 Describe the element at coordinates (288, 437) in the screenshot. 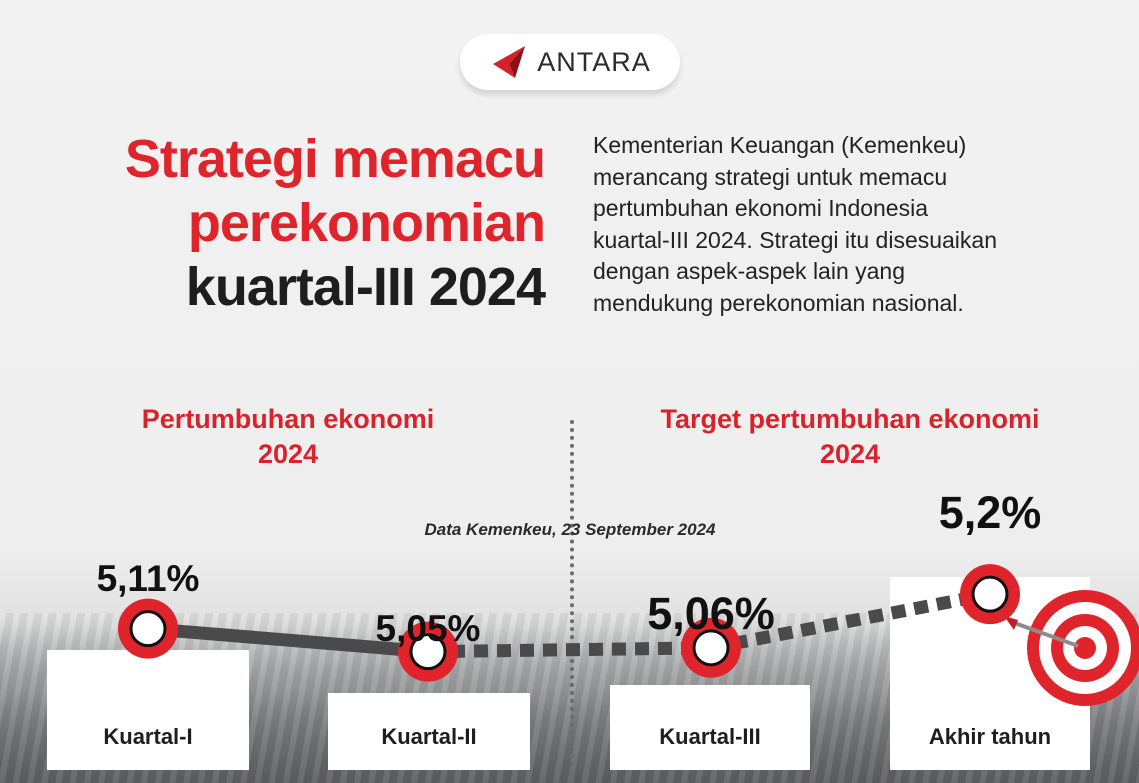

I see `section-title-growth: Pertumbuhan ekonomi 2024` at that location.